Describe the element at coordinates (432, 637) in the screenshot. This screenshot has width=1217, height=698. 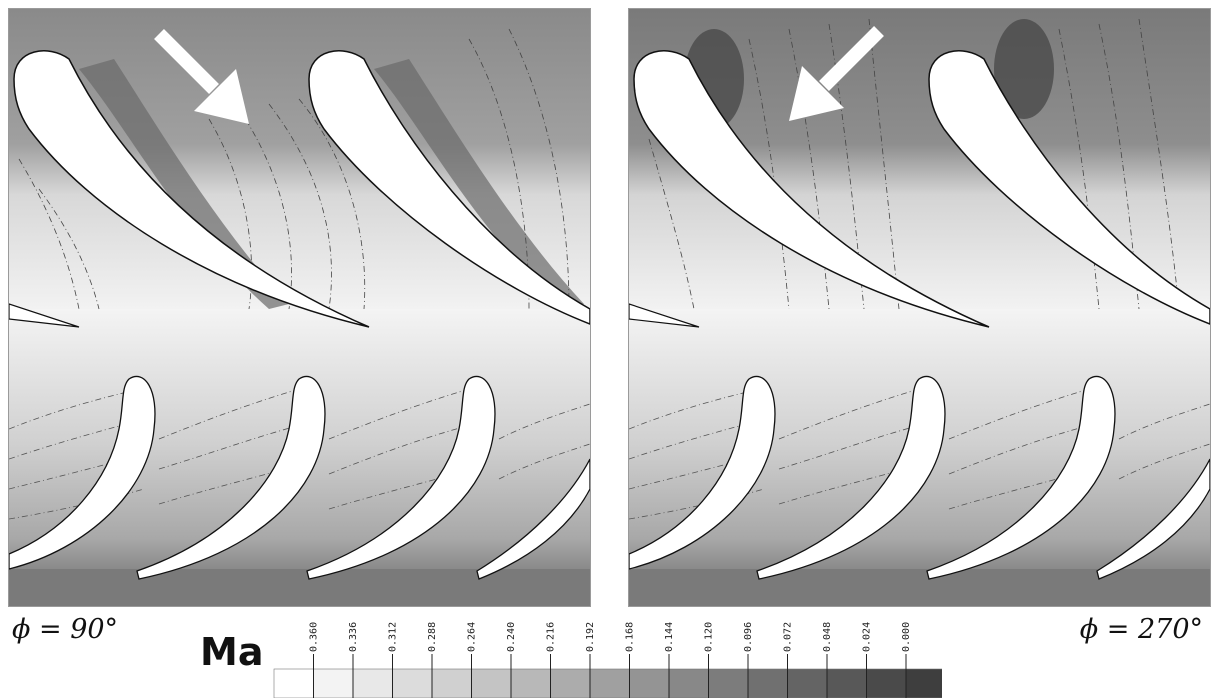
I see `colorbar-tick-label: 0.288` at that location.